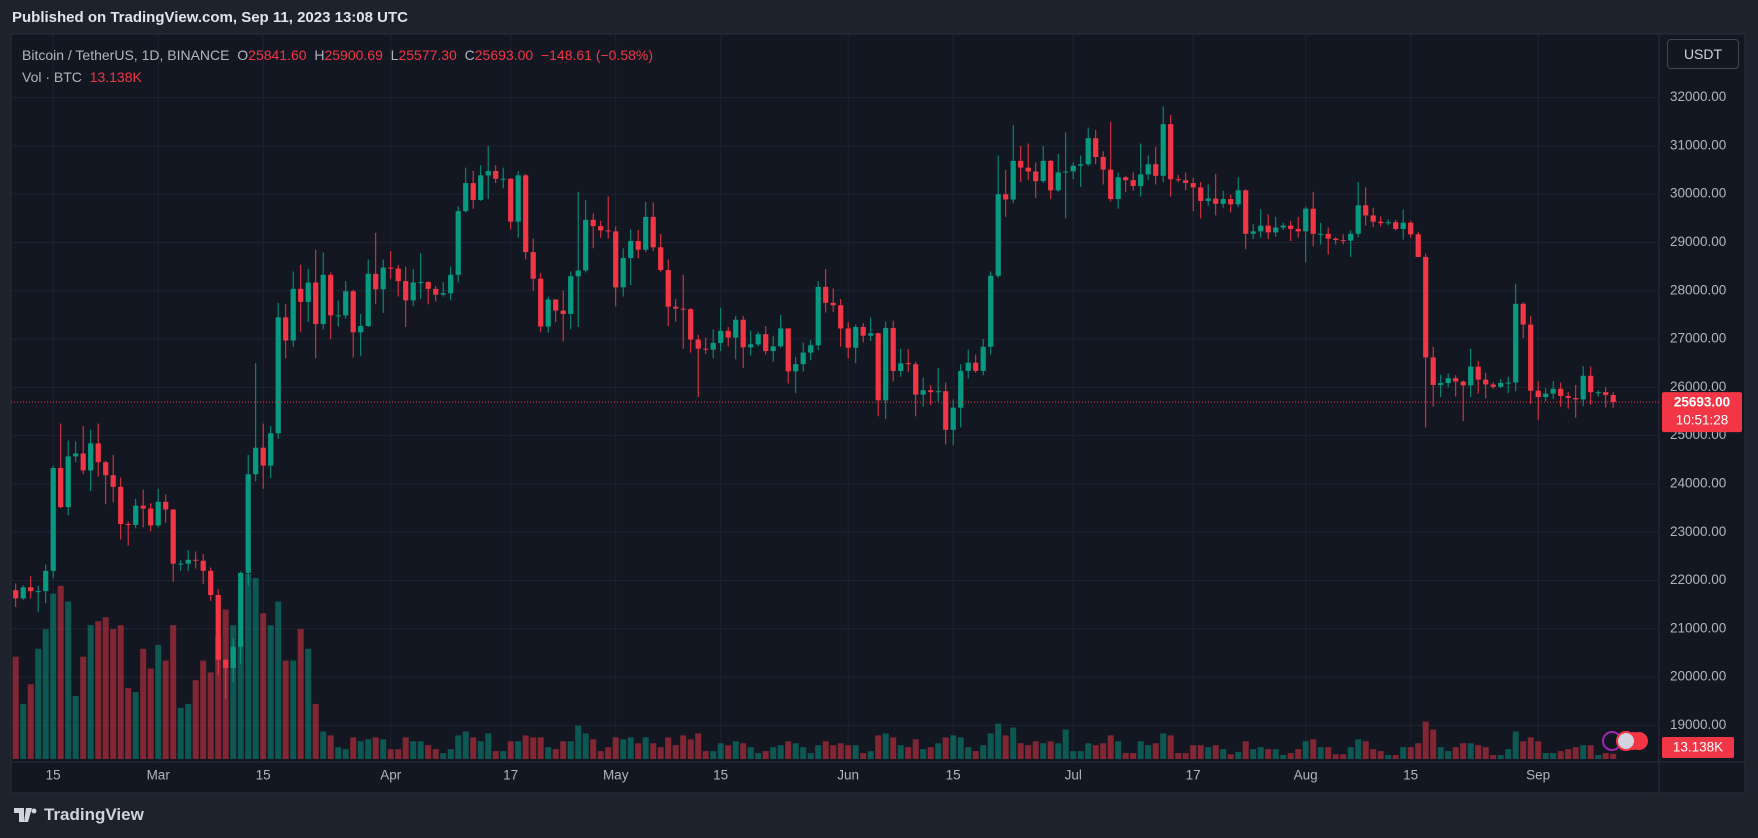 The height and width of the screenshot is (838, 1758). Describe the element at coordinates (1703, 54) in the screenshot. I see `currency-button: USDT` at that location.